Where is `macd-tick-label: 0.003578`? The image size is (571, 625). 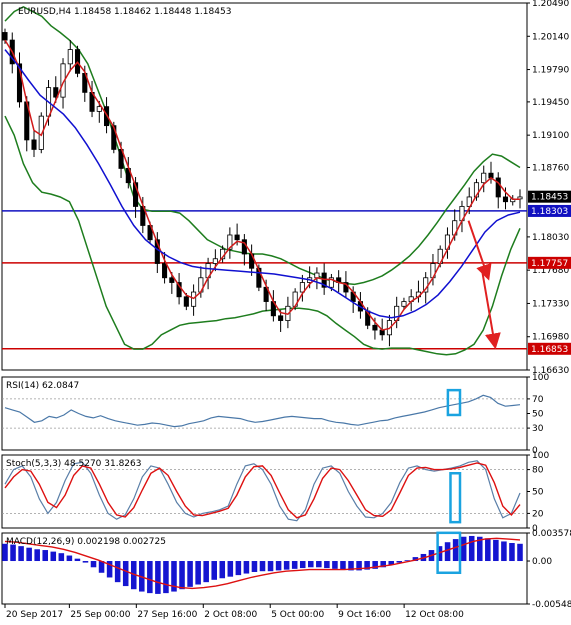 macd-tick-label: 0.003578 is located at coordinates (551, 534).